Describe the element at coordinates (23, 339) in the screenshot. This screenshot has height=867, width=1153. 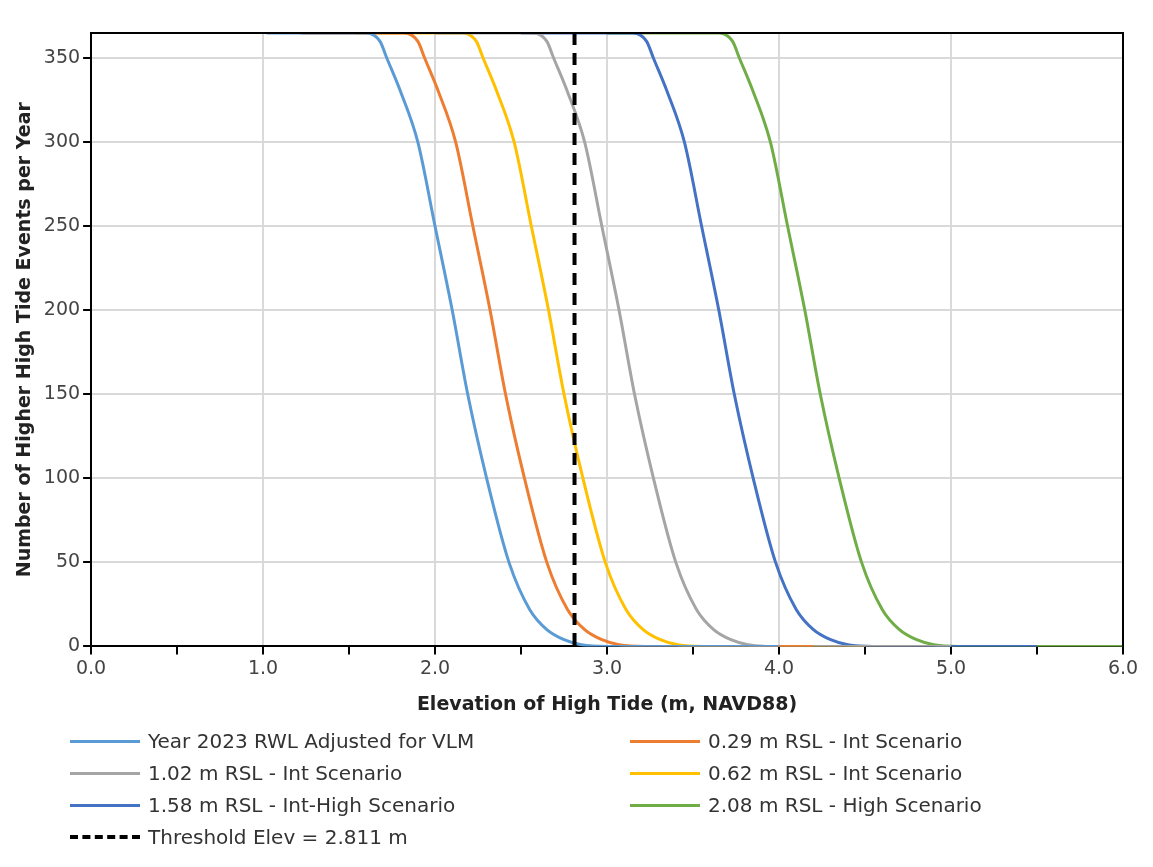
I see `y-axis-title: Number of Higher High Tide Events per Year` at that location.